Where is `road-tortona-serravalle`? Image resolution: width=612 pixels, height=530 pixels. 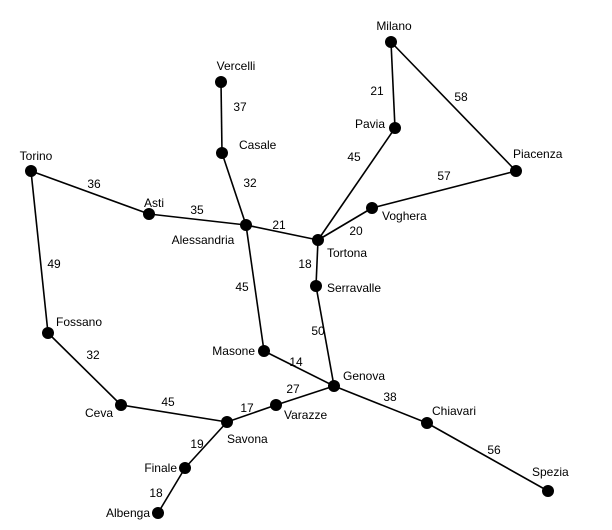
road-tortona-serravalle is located at coordinates (317, 263).